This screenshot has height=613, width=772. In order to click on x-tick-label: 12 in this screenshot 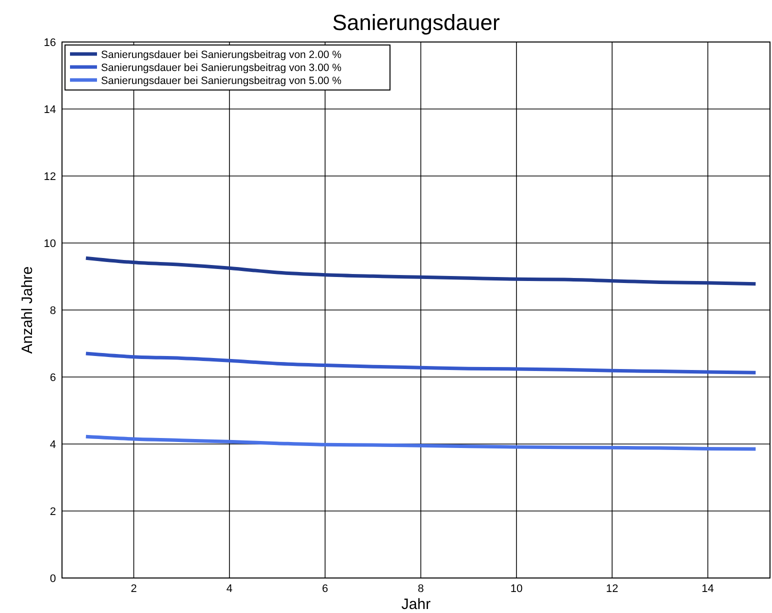, I will do `click(612, 589)`.